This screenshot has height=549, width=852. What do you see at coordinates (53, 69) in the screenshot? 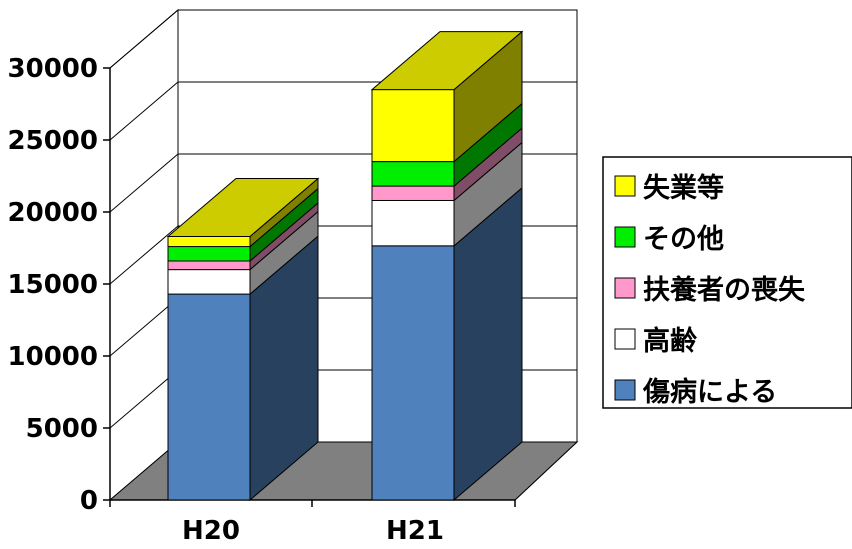
I see `y-tick-label: 30000` at bounding box center [53, 69].